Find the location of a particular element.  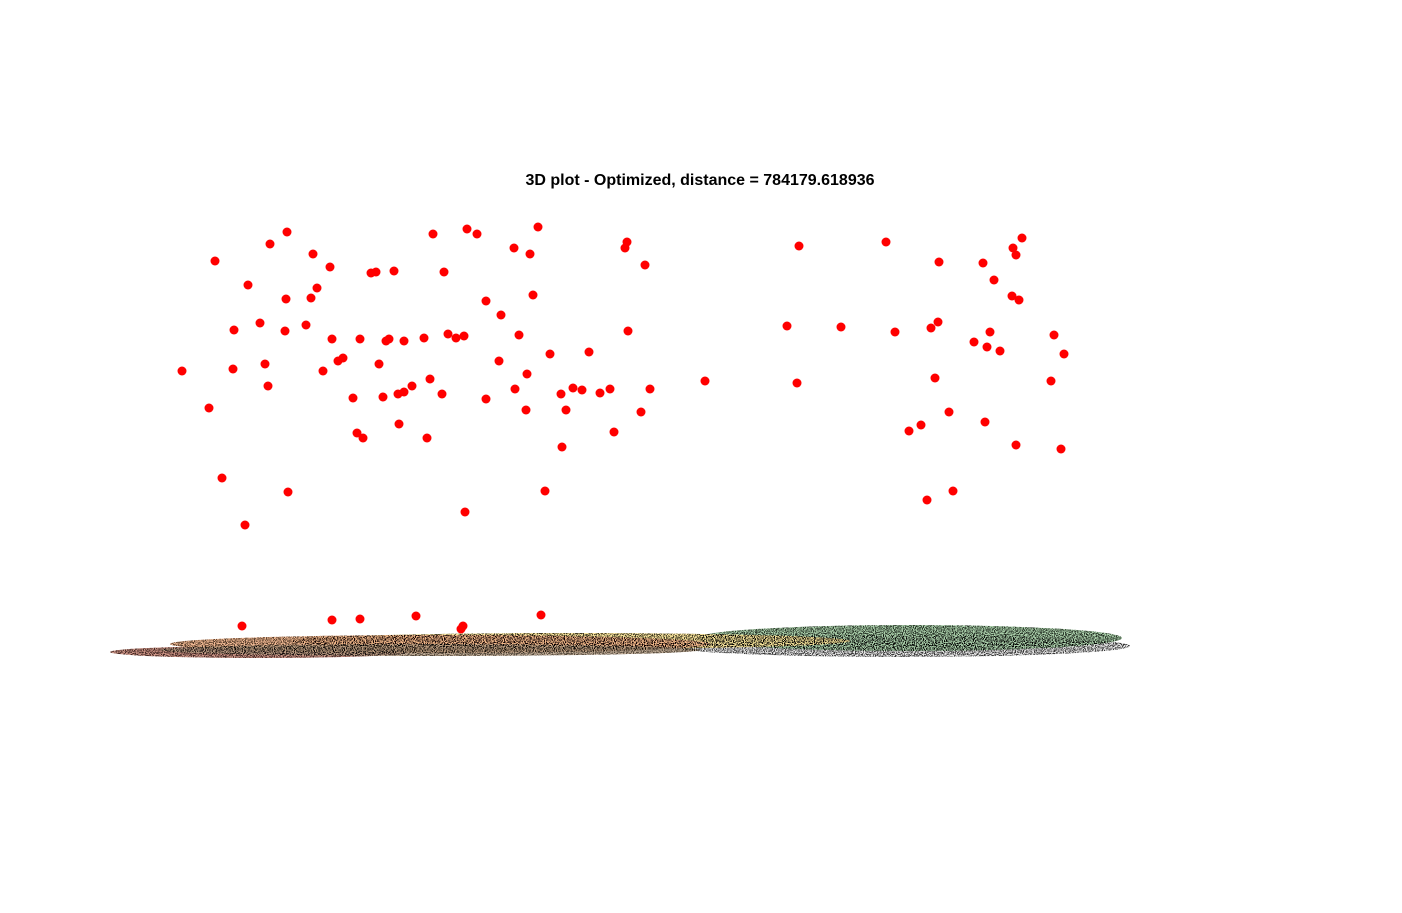

map-region-brown is located at coordinates (430, 650).